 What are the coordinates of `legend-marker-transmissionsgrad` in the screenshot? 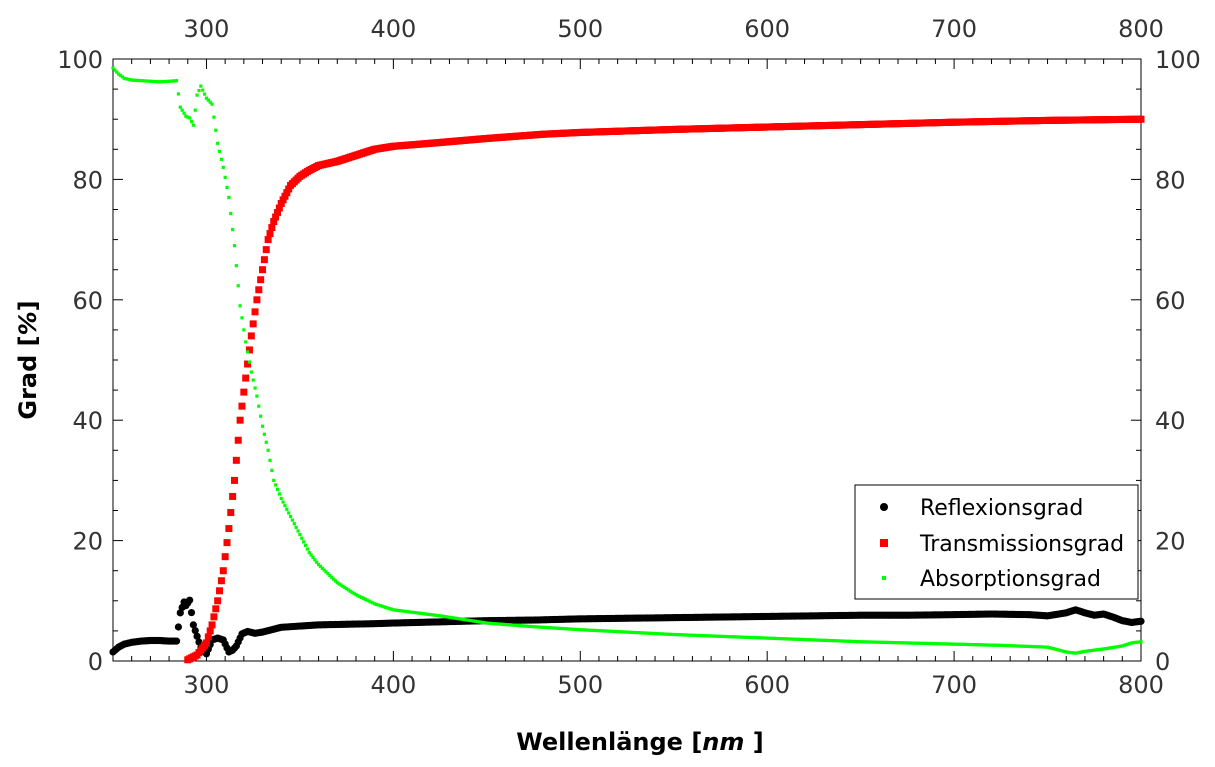 It's located at (884, 543).